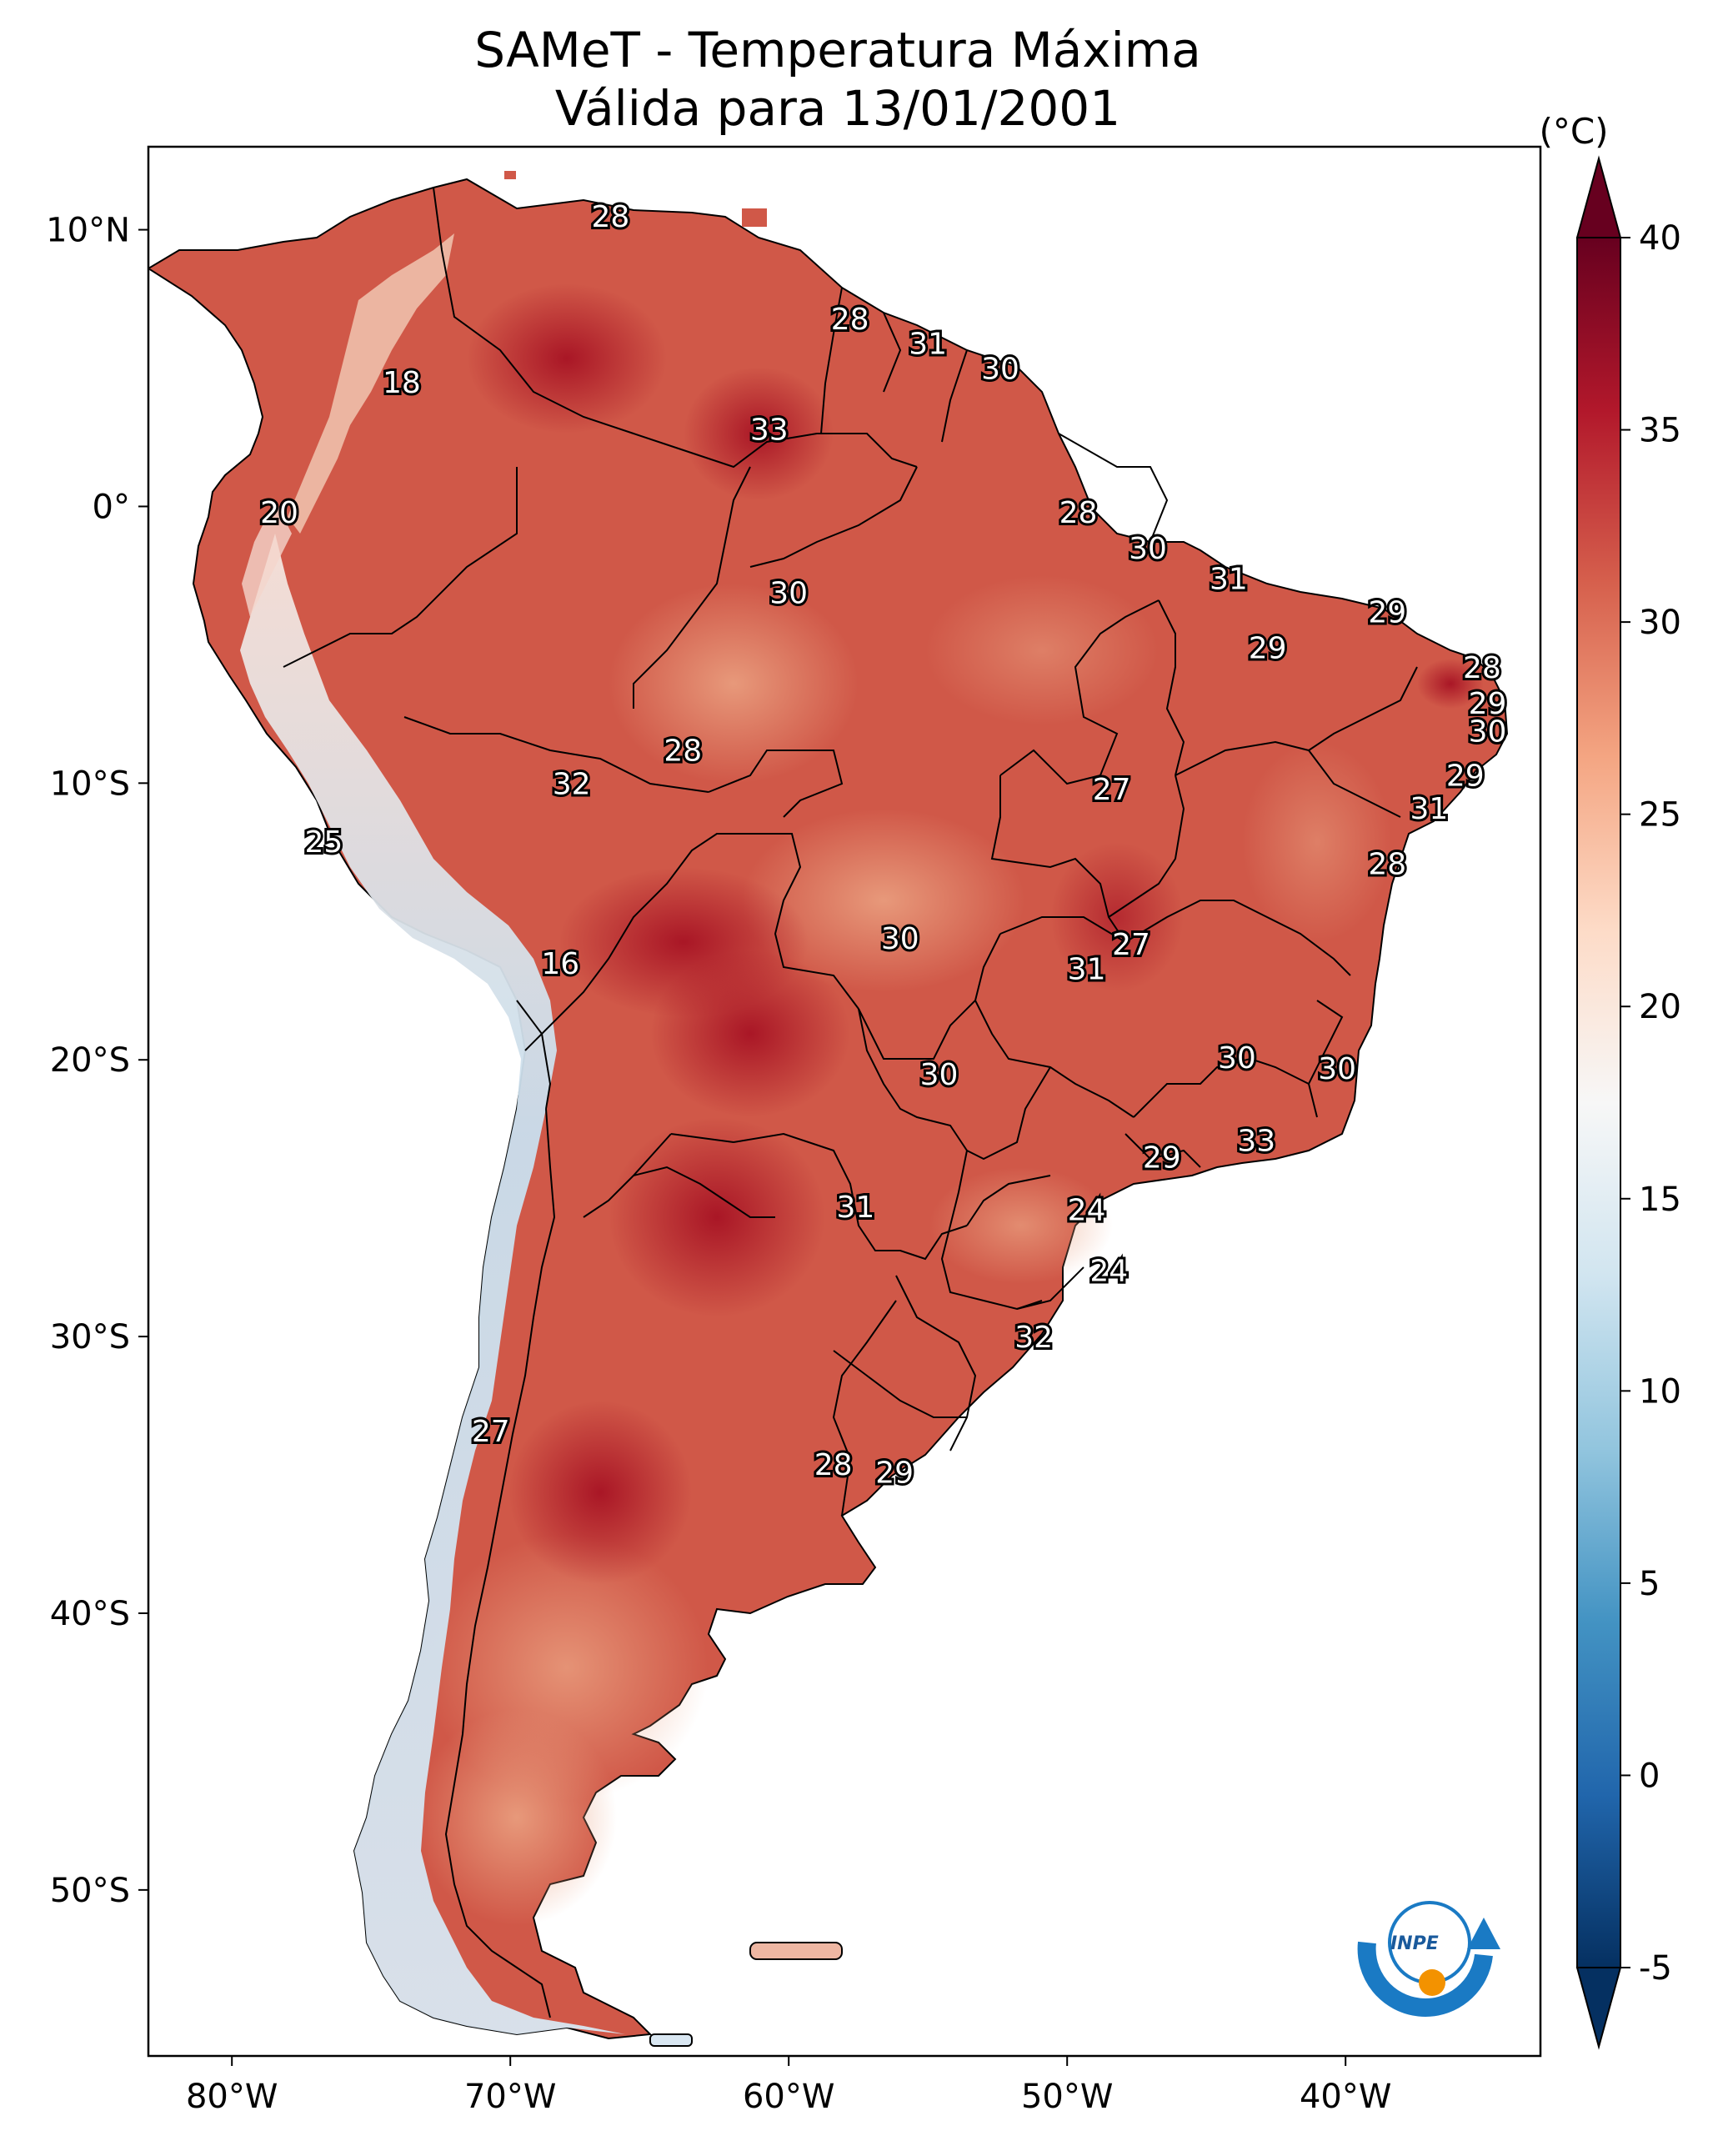  Describe the element at coordinates (1660, 239) in the screenshot. I see `colorbar-tick-label: 40` at that location.